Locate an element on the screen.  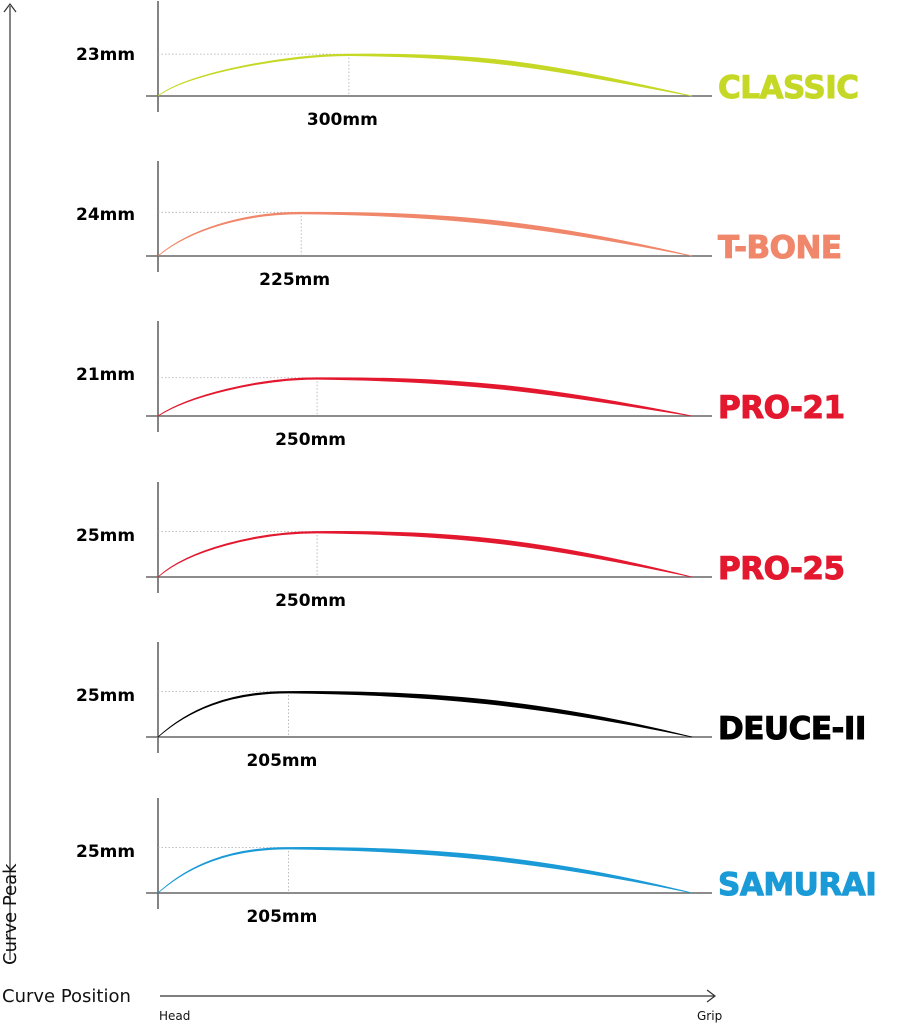
x-axis-end-label: Grip is located at coordinates (709, 1016).